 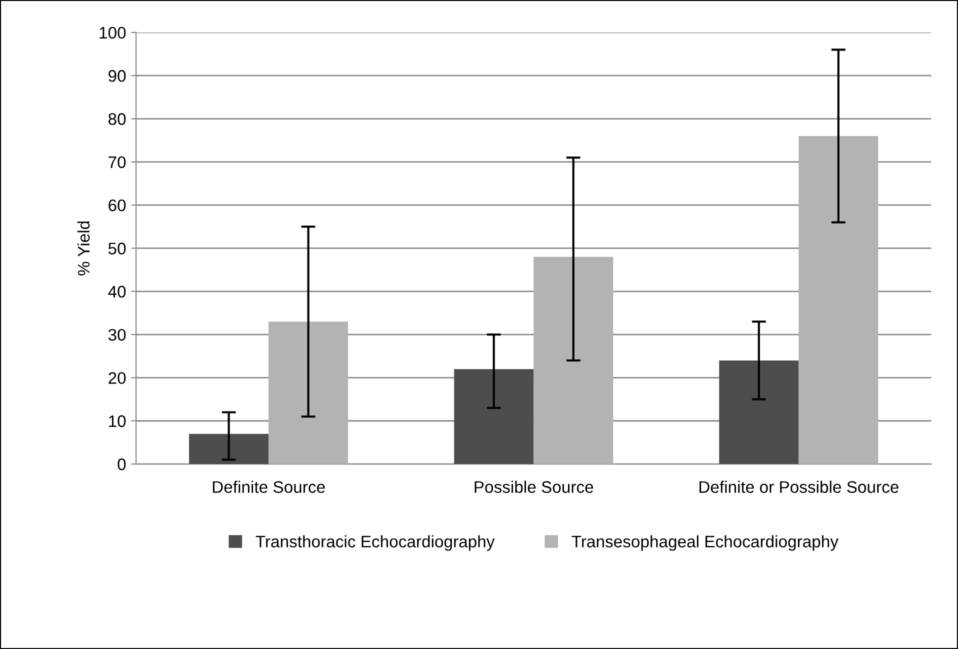 What do you see at coordinates (83, 249) in the screenshot?
I see `y-axis-title: % Yield` at bounding box center [83, 249].